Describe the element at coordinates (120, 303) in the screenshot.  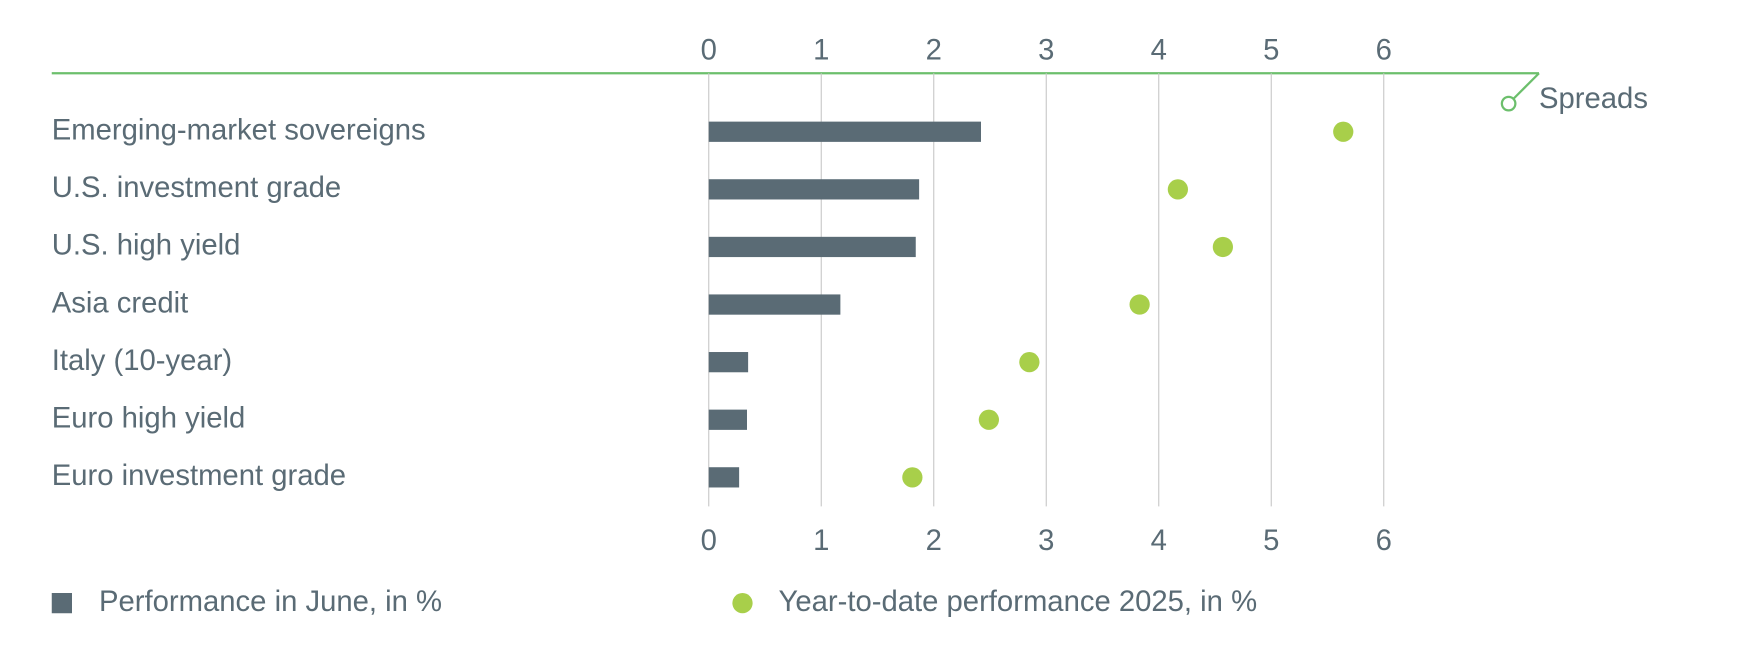
I see `category-label: Asia credit` at that location.